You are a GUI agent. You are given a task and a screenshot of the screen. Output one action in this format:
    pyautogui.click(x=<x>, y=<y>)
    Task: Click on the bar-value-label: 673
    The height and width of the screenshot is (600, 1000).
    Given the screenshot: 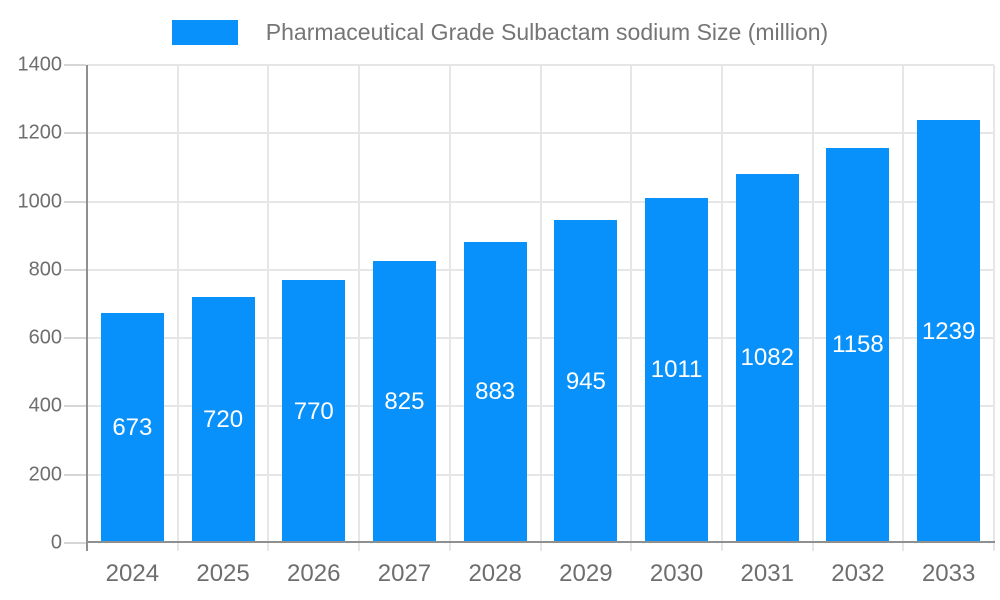 What is the action you would take?
    pyautogui.click(x=132, y=428)
    